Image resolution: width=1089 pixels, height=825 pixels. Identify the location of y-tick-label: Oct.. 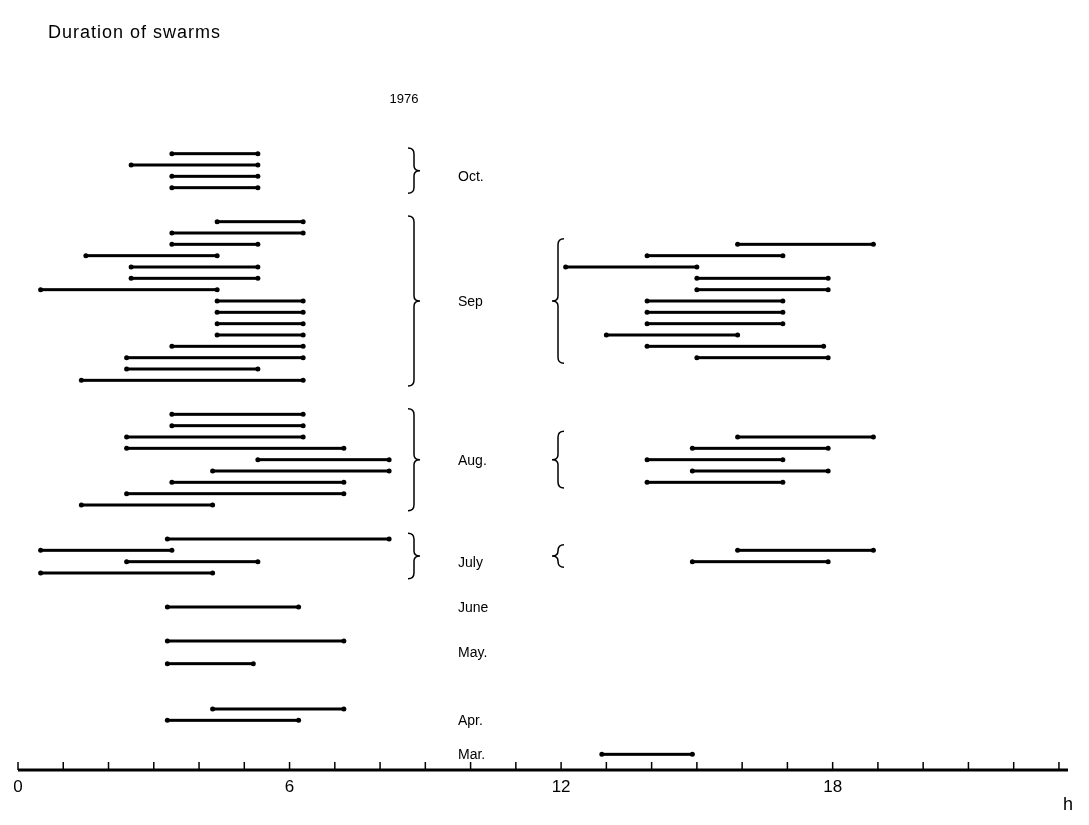
(471, 176).